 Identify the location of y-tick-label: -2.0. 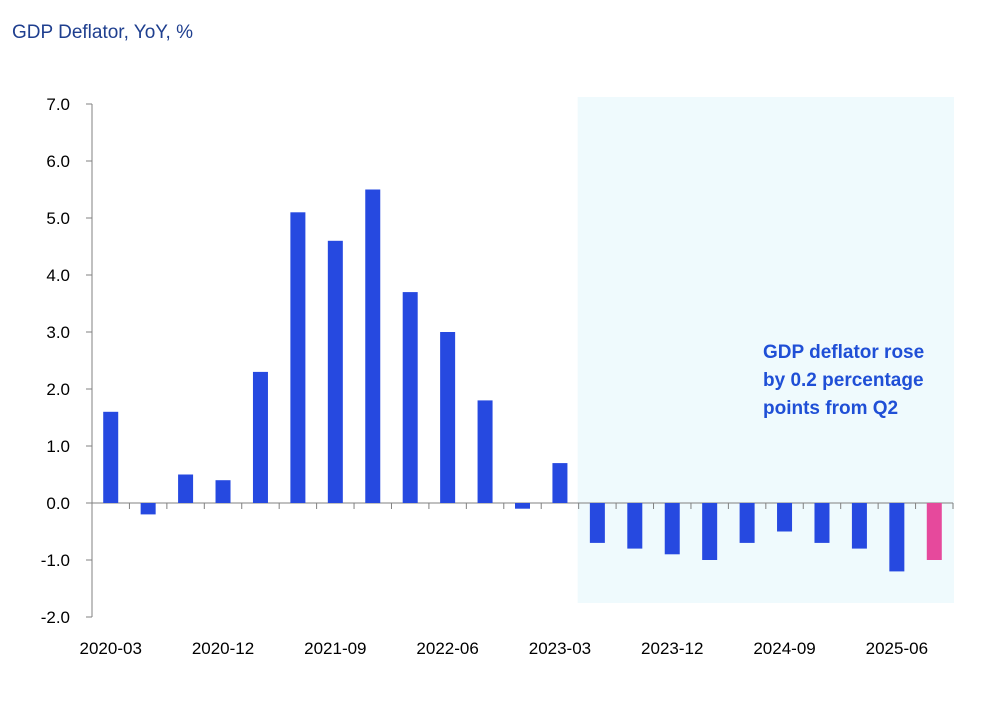
(55, 617).